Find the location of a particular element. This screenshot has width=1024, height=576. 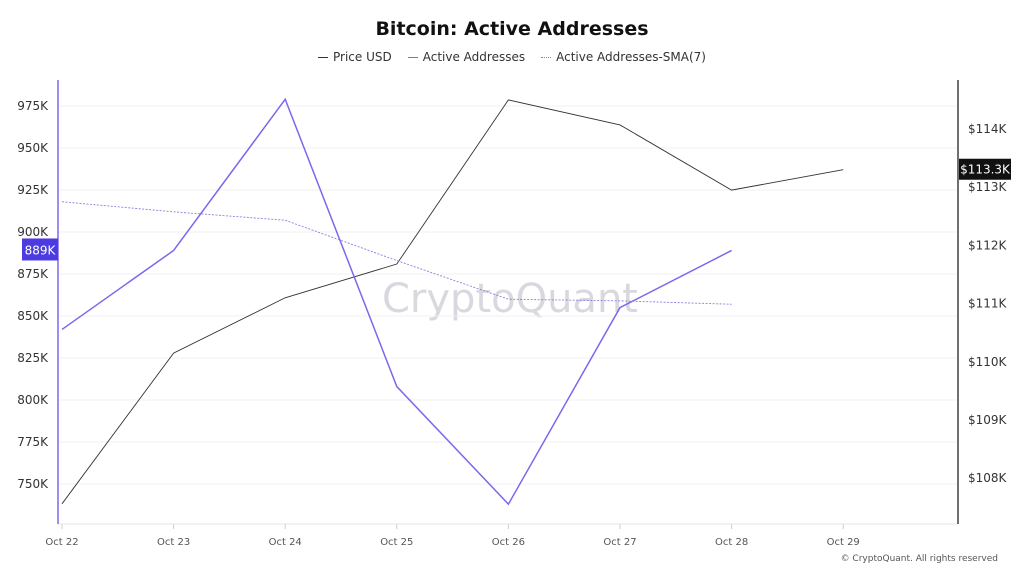

legend-label: Price USD is located at coordinates (362, 57).